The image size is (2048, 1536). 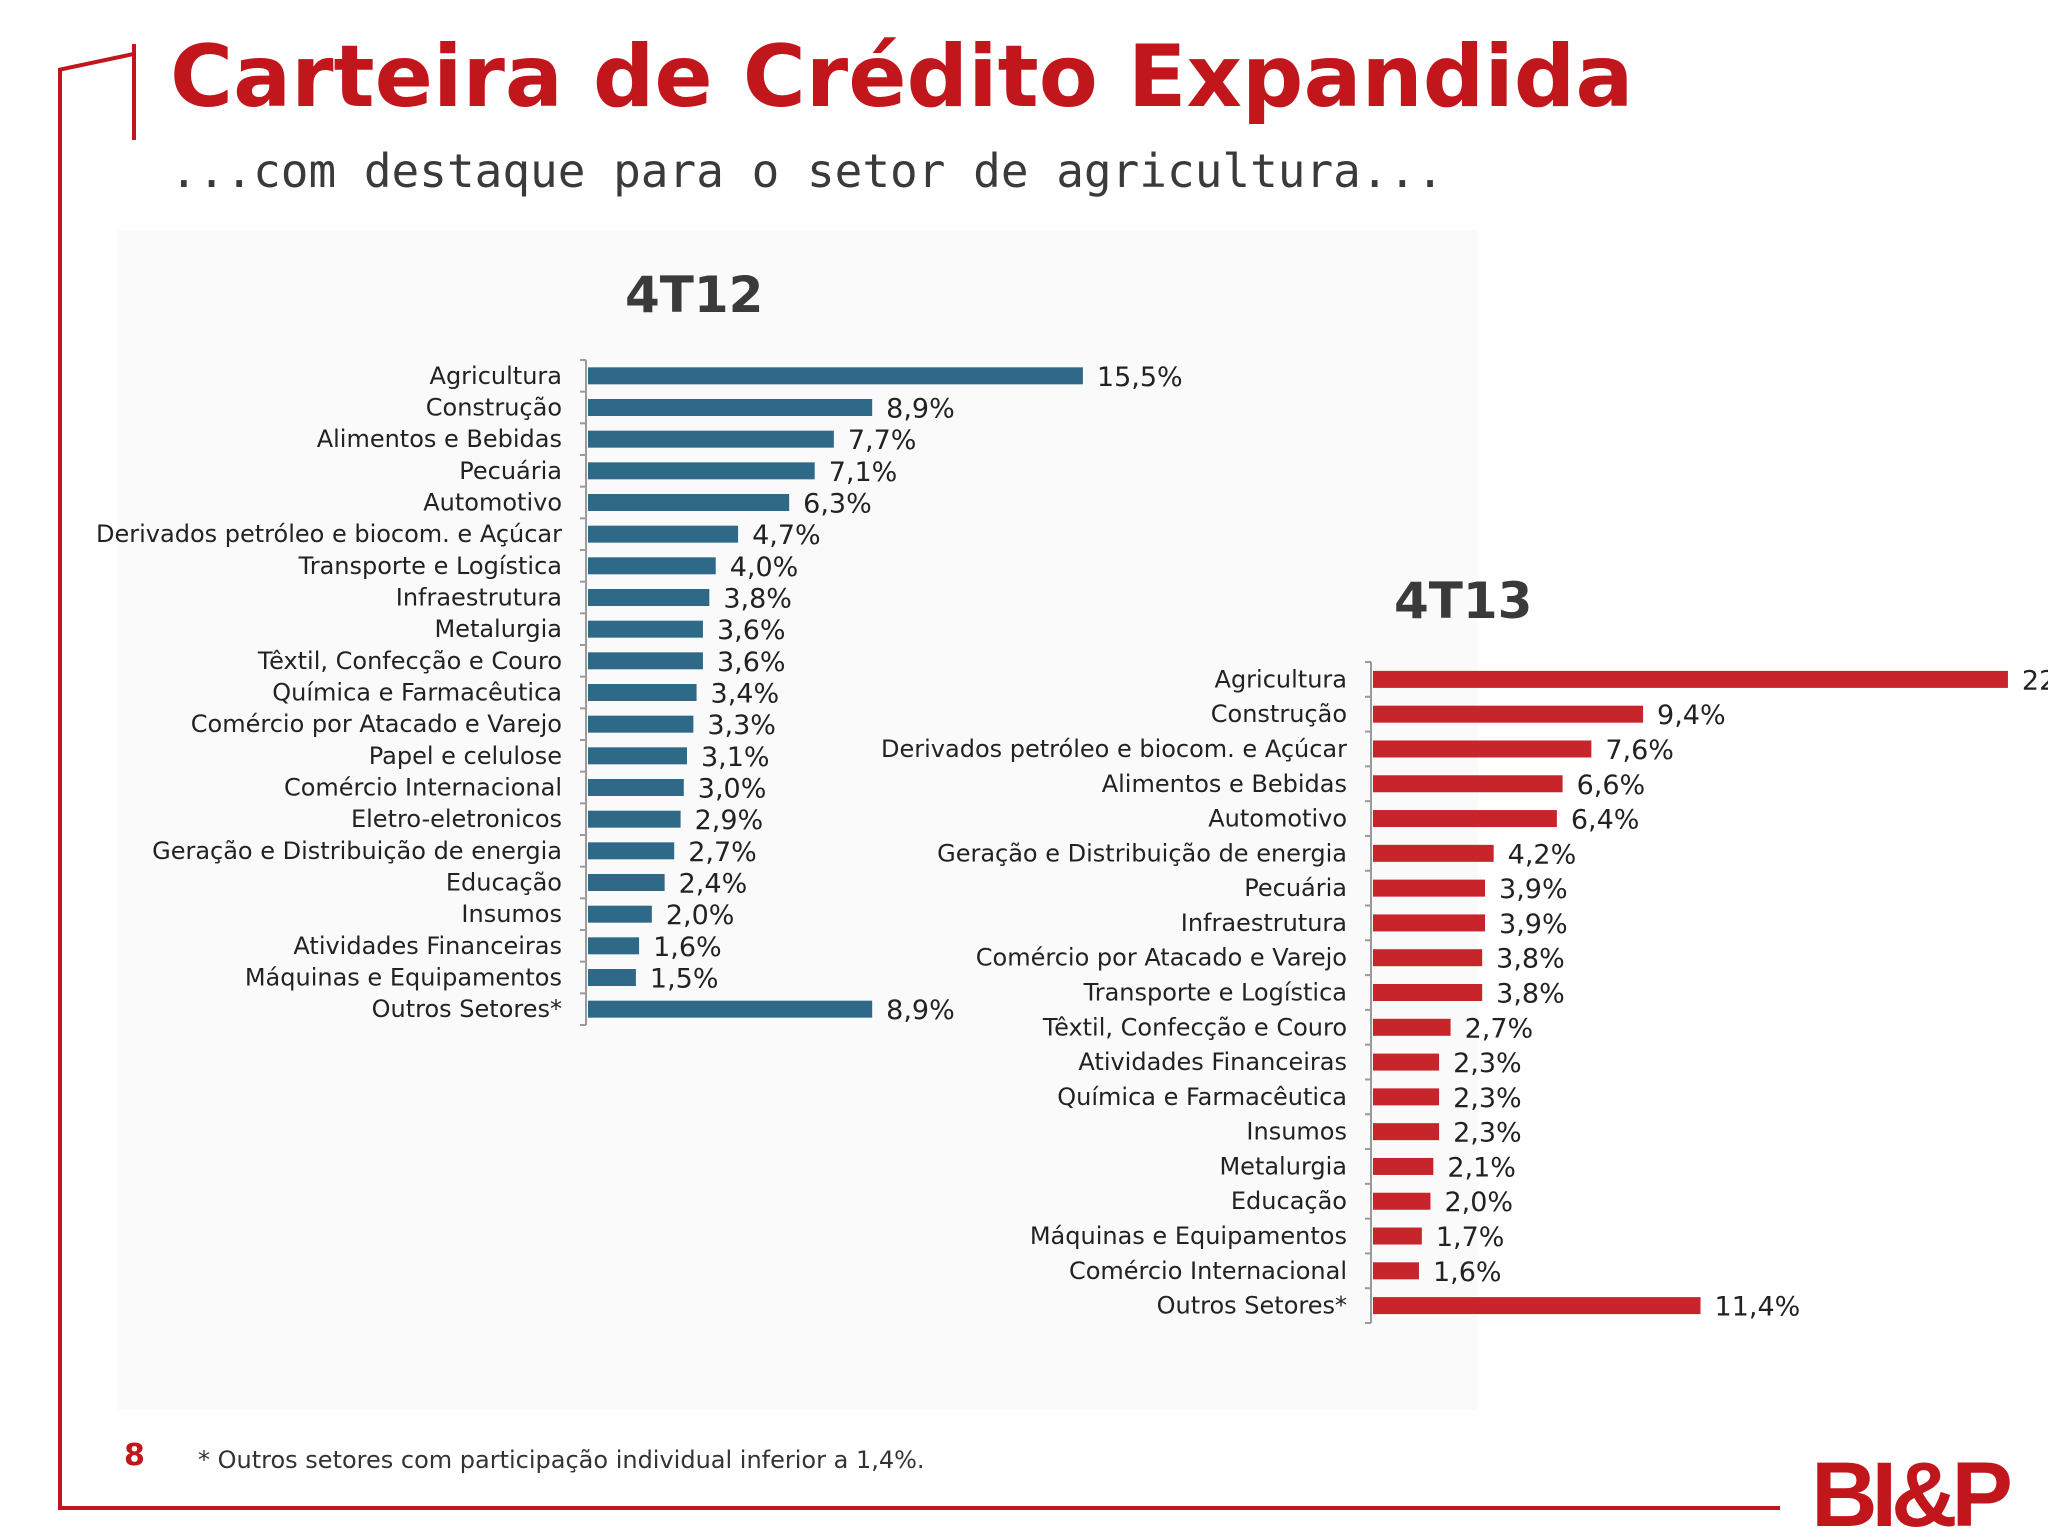 What do you see at coordinates (1639, 750) in the screenshot?
I see `value-label: 7,6%` at bounding box center [1639, 750].